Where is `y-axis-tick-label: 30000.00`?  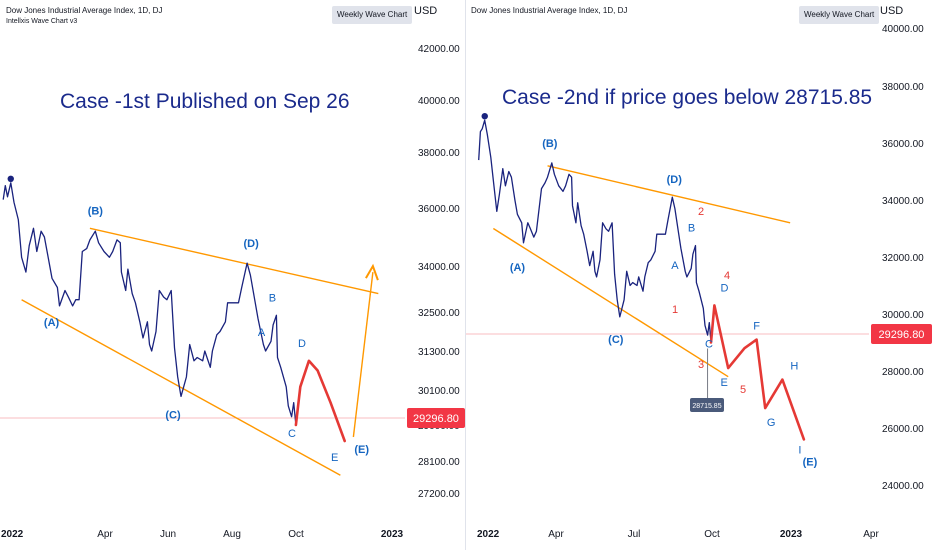 y-axis-tick-label: 30000.00 is located at coordinates (903, 315).